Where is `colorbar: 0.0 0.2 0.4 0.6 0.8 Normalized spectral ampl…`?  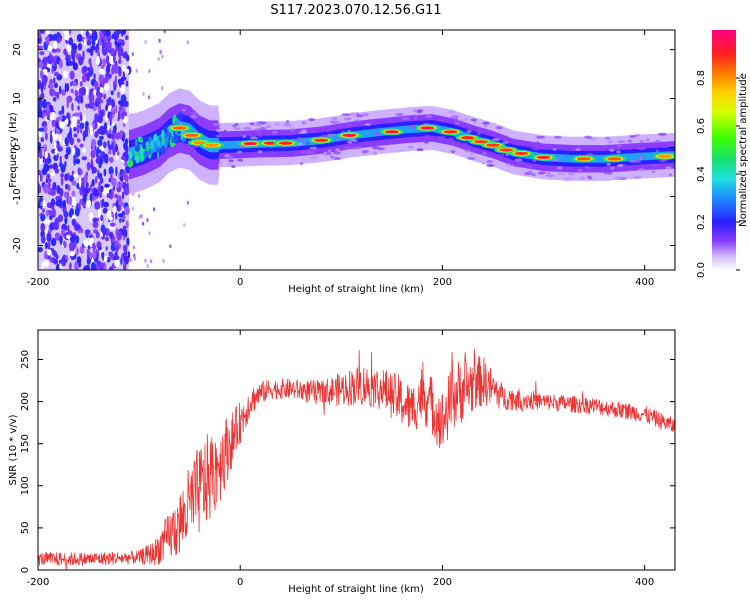
colorbar: 0.0 0.2 0.4 0.6 0.8 Normalized spectral ampl… is located at coordinates (722, 154).